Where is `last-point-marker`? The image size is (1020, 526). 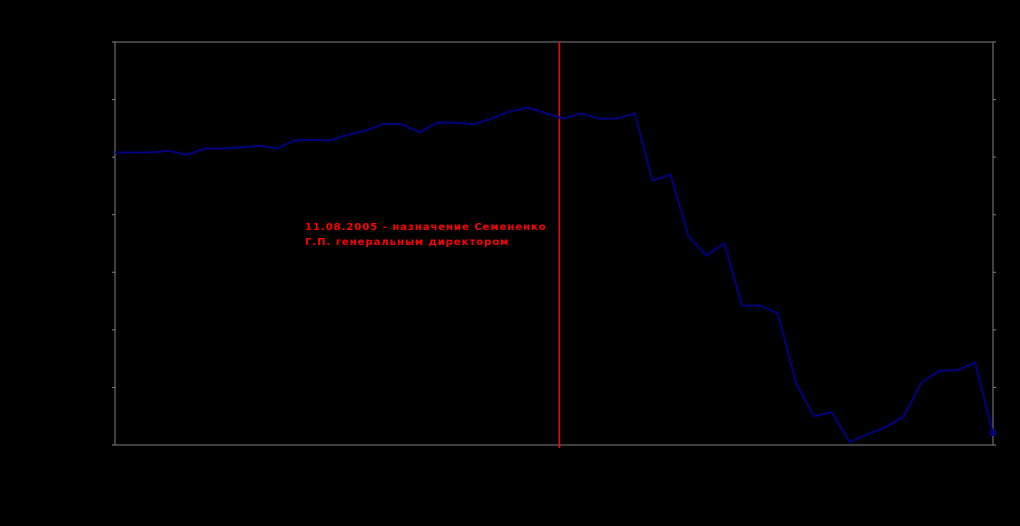 last-point-marker is located at coordinates (993, 432).